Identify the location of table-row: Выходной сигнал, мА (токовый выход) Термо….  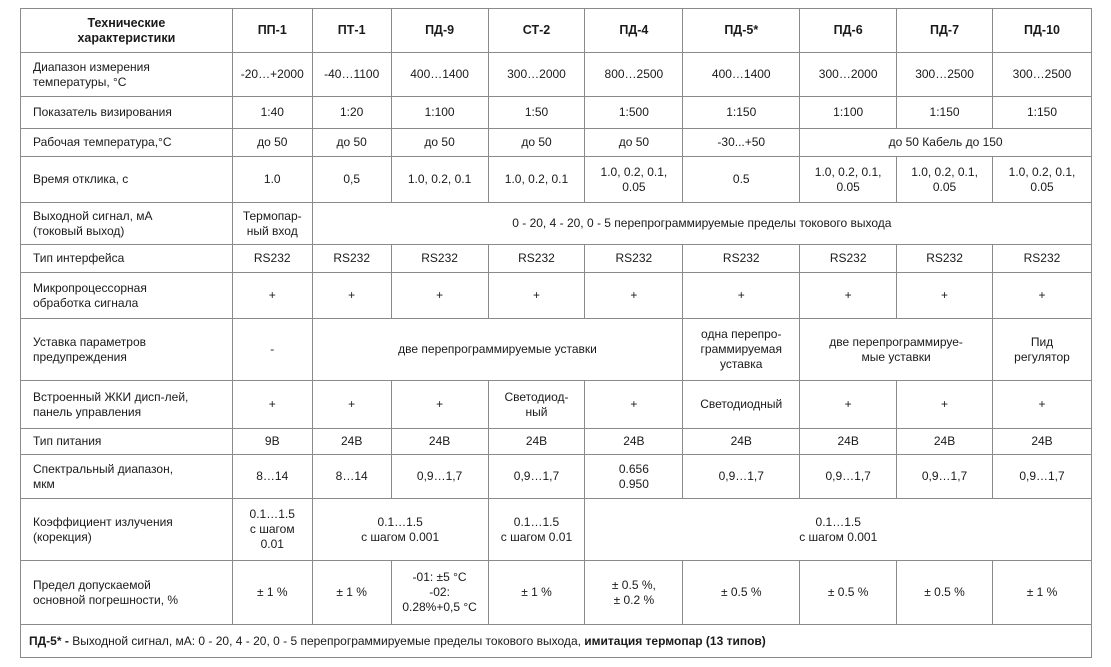
(556, 223).